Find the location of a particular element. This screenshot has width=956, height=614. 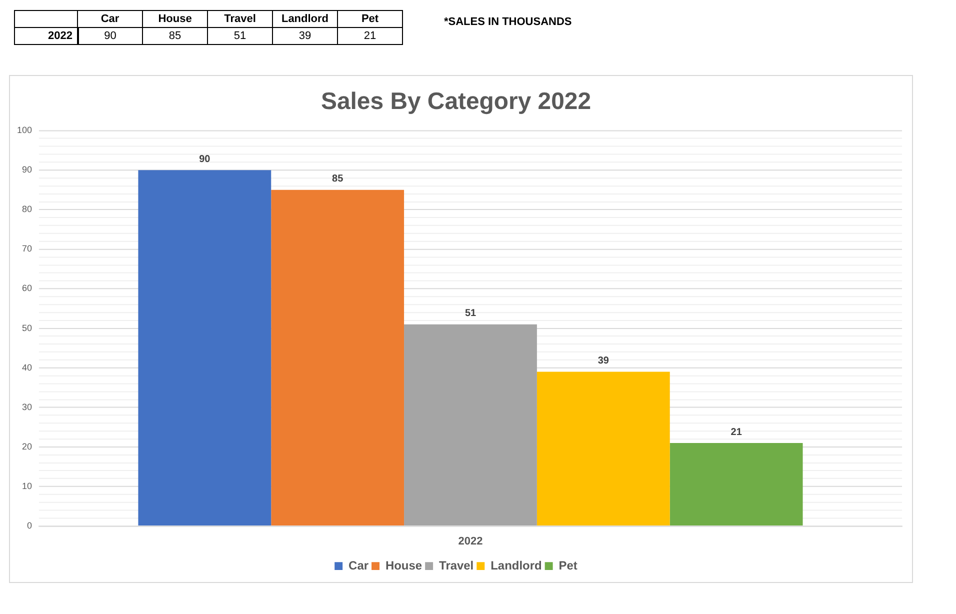

legend-label: Pet is located at coordinates (568, 565).